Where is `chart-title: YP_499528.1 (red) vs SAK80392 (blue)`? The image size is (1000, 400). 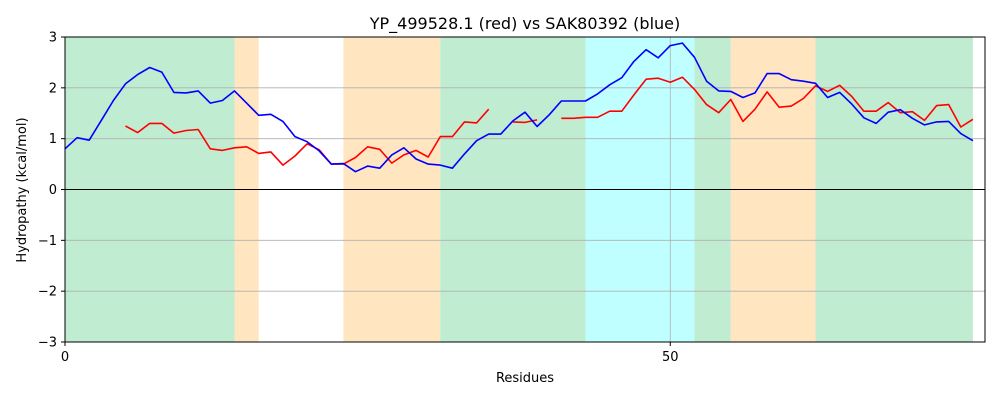 chart-title: YP_499528.1 (red) vs SAK80392 (blue) is located at coordinates (524, 24).